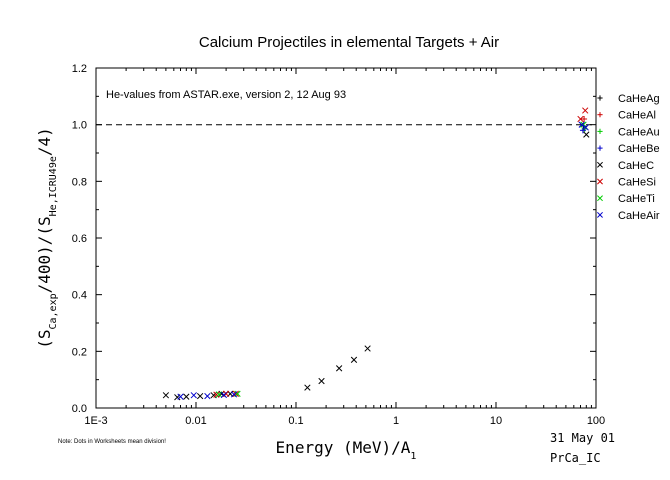 This screenshot has width=670, height=480. Describe the element at coordinates (596, 421) in the screenshot. I see `x-tick-label: 100` at that location.